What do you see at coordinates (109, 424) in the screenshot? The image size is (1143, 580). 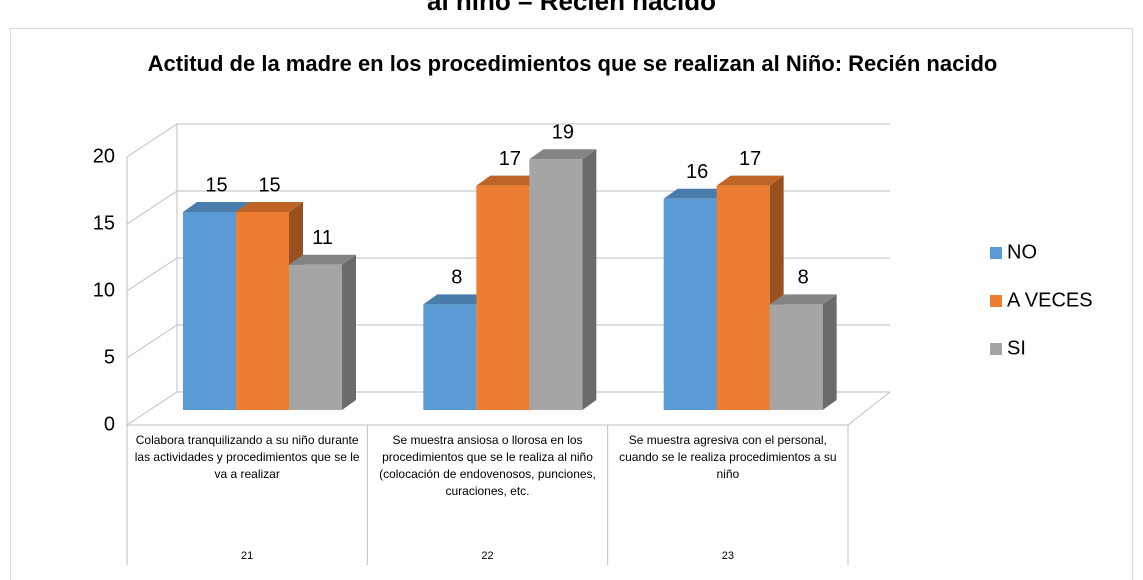 I see `y-tick-label: 0` at bounding box center [109, 424].